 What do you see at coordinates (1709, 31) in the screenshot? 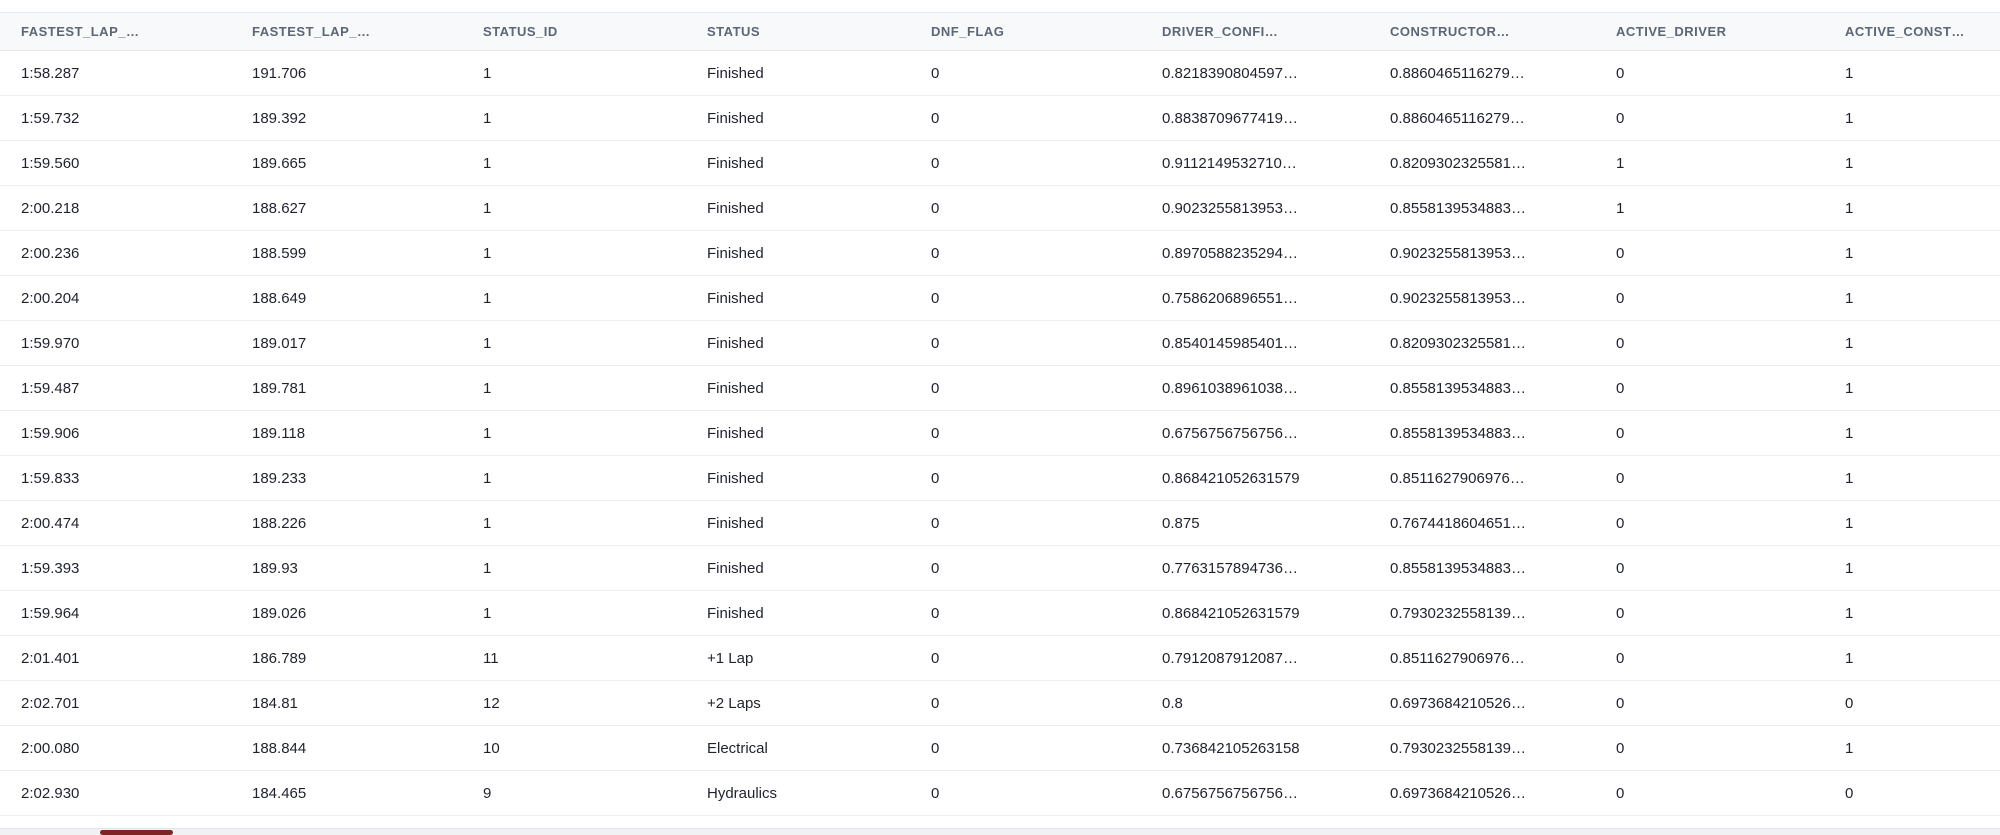
I see `column-header-active-driver: ACTIVE_DRIVER` at bounding box center [1709, 31].